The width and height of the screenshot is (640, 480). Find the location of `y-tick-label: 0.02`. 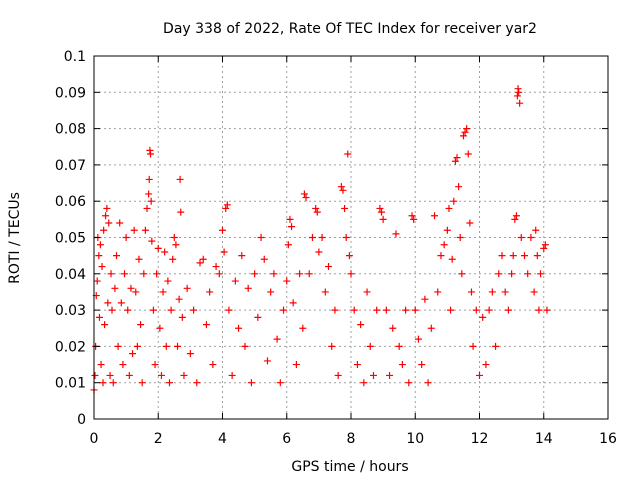

y-tick-label: 0.02 is located at coordinates (70, 347).